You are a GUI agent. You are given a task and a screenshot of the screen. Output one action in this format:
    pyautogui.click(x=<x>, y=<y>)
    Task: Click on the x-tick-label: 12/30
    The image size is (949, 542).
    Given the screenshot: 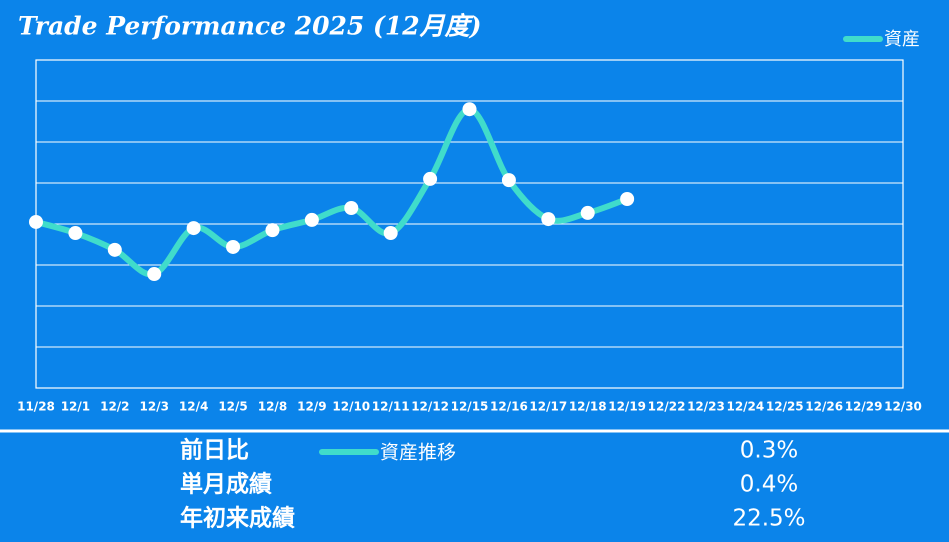 What is the action you would take?
    pyautogui.click(x=903, y=407)
    